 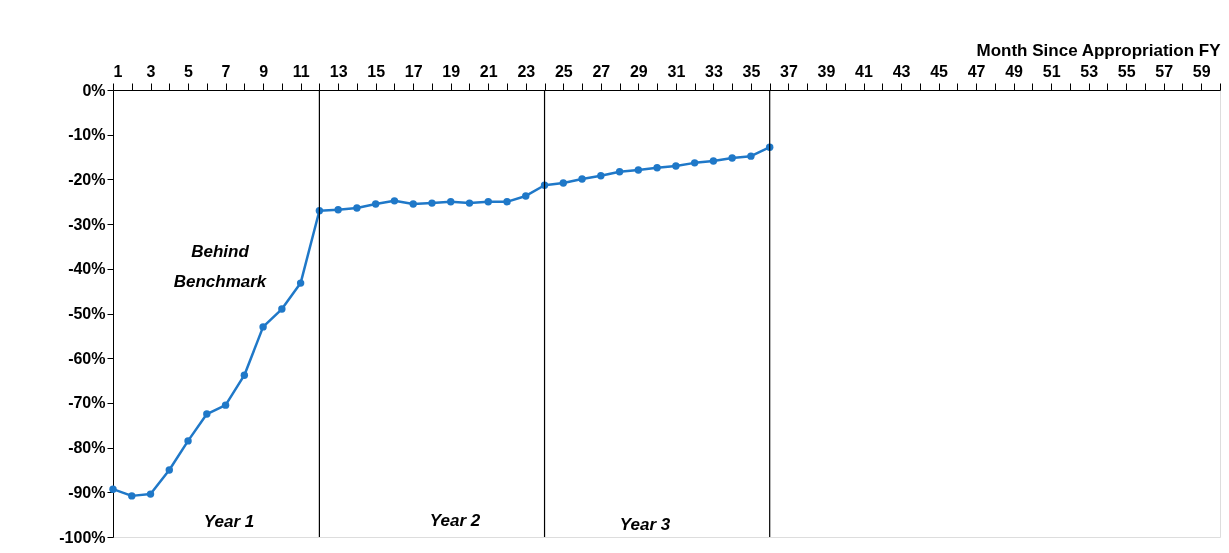 What do you see at coordinates (1014, 71) in the screenshot?
I see `x-tick-label: 49` at bounding box center [1014, 71].